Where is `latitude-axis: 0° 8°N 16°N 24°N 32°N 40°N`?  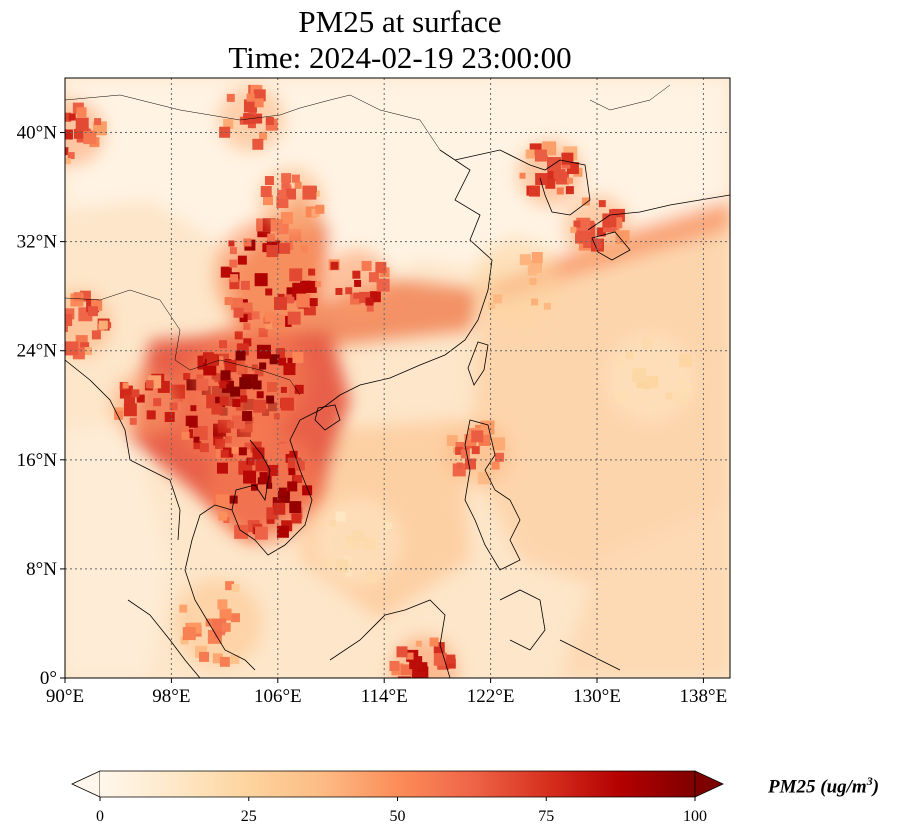
latitude-axis: 0° 8°N 16°N 24°N 32°N 40°N is located at coordinates (41, 406).